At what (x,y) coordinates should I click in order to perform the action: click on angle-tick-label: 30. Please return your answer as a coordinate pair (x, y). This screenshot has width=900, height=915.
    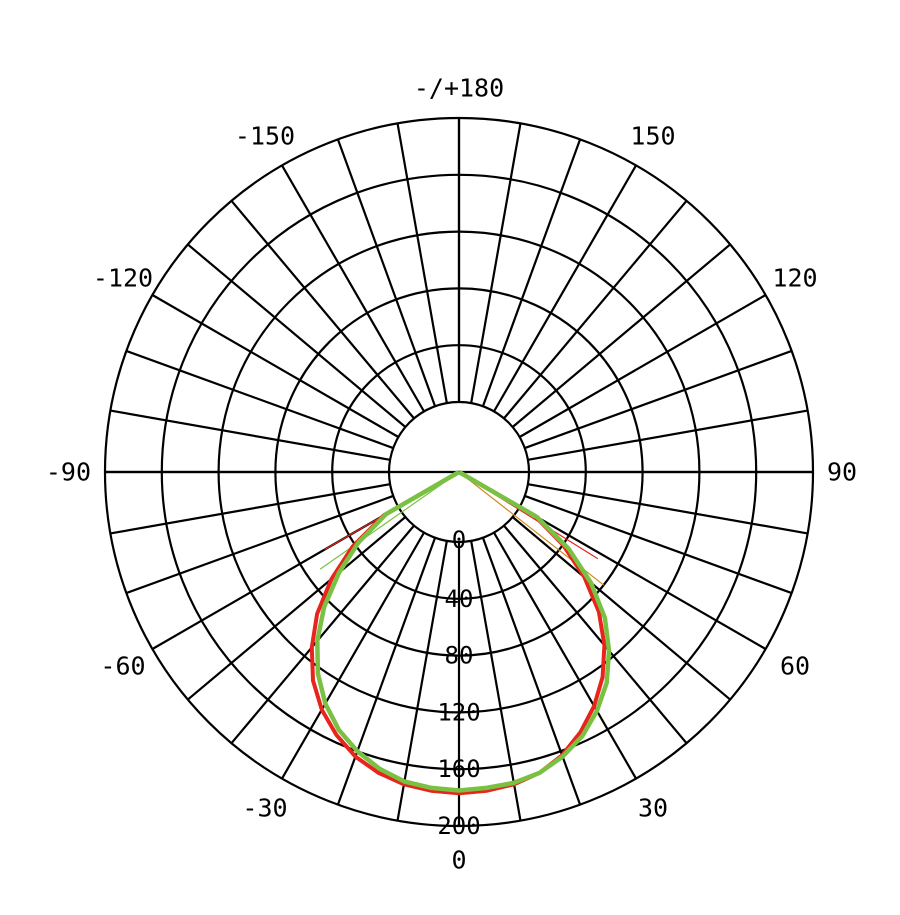
    Looking at the image, I should click on (653, 808).